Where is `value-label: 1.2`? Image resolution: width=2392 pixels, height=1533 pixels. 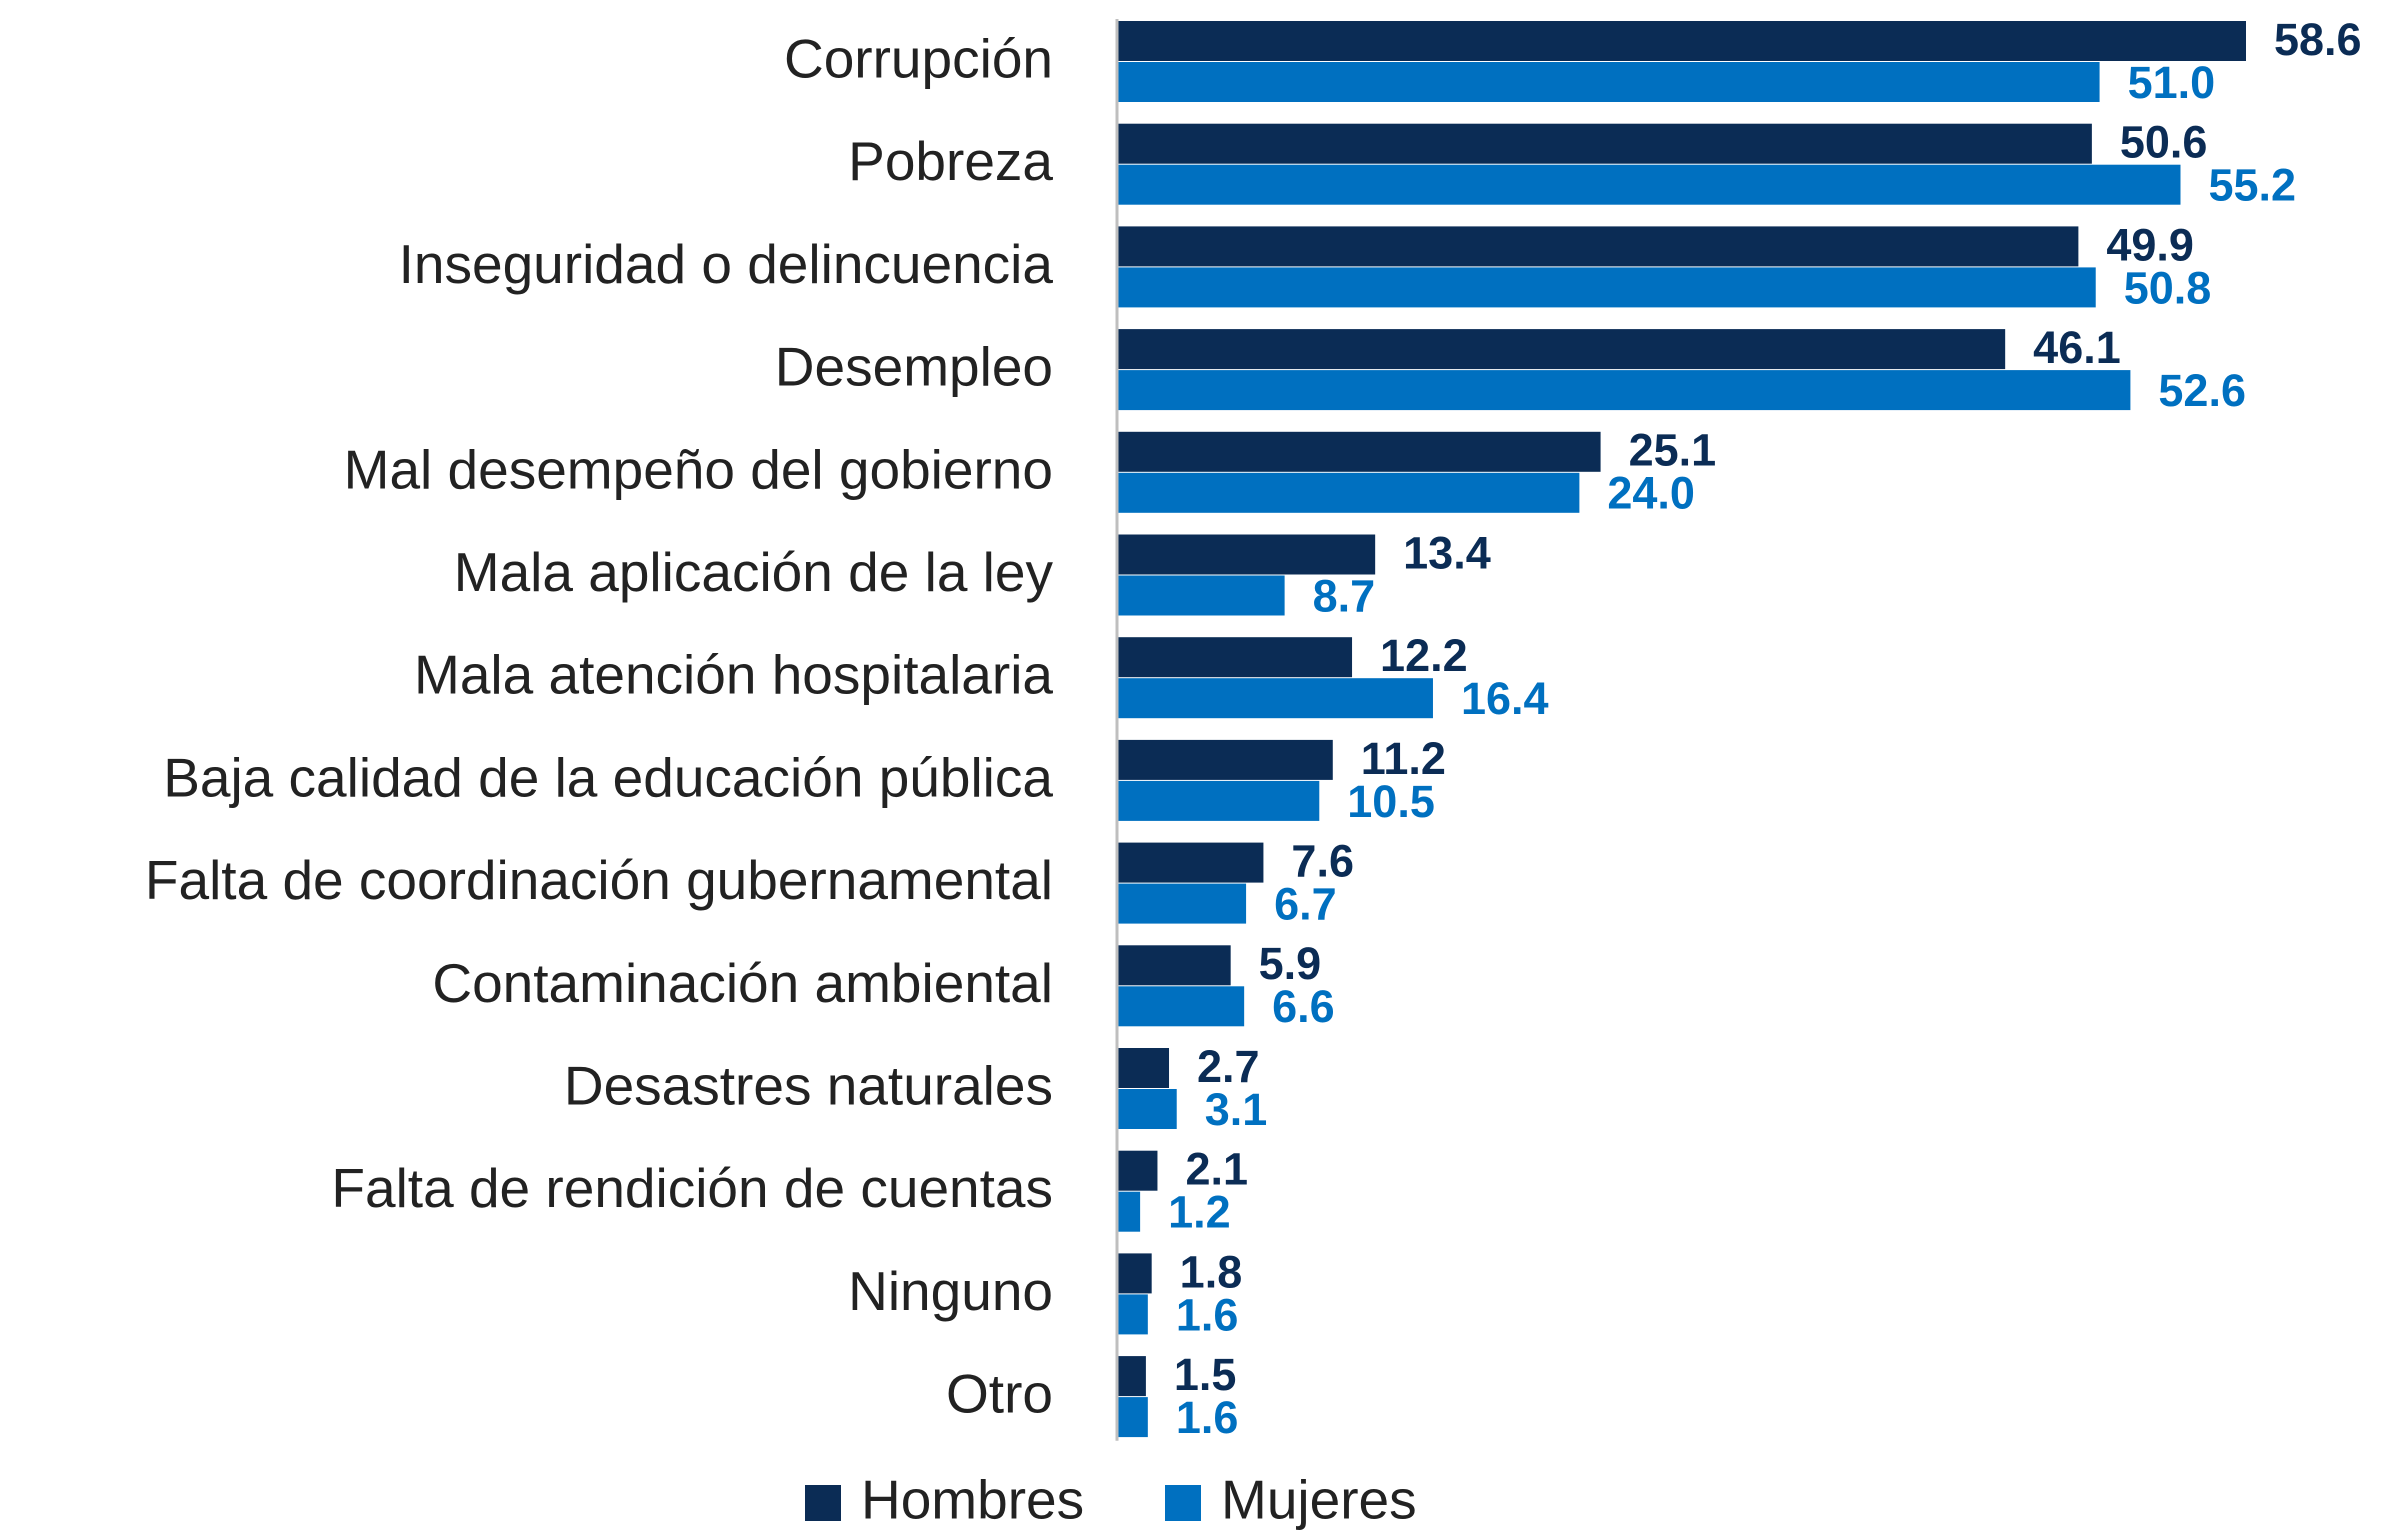 value-label: 1.2 is located at coordinates (1199, 1212).